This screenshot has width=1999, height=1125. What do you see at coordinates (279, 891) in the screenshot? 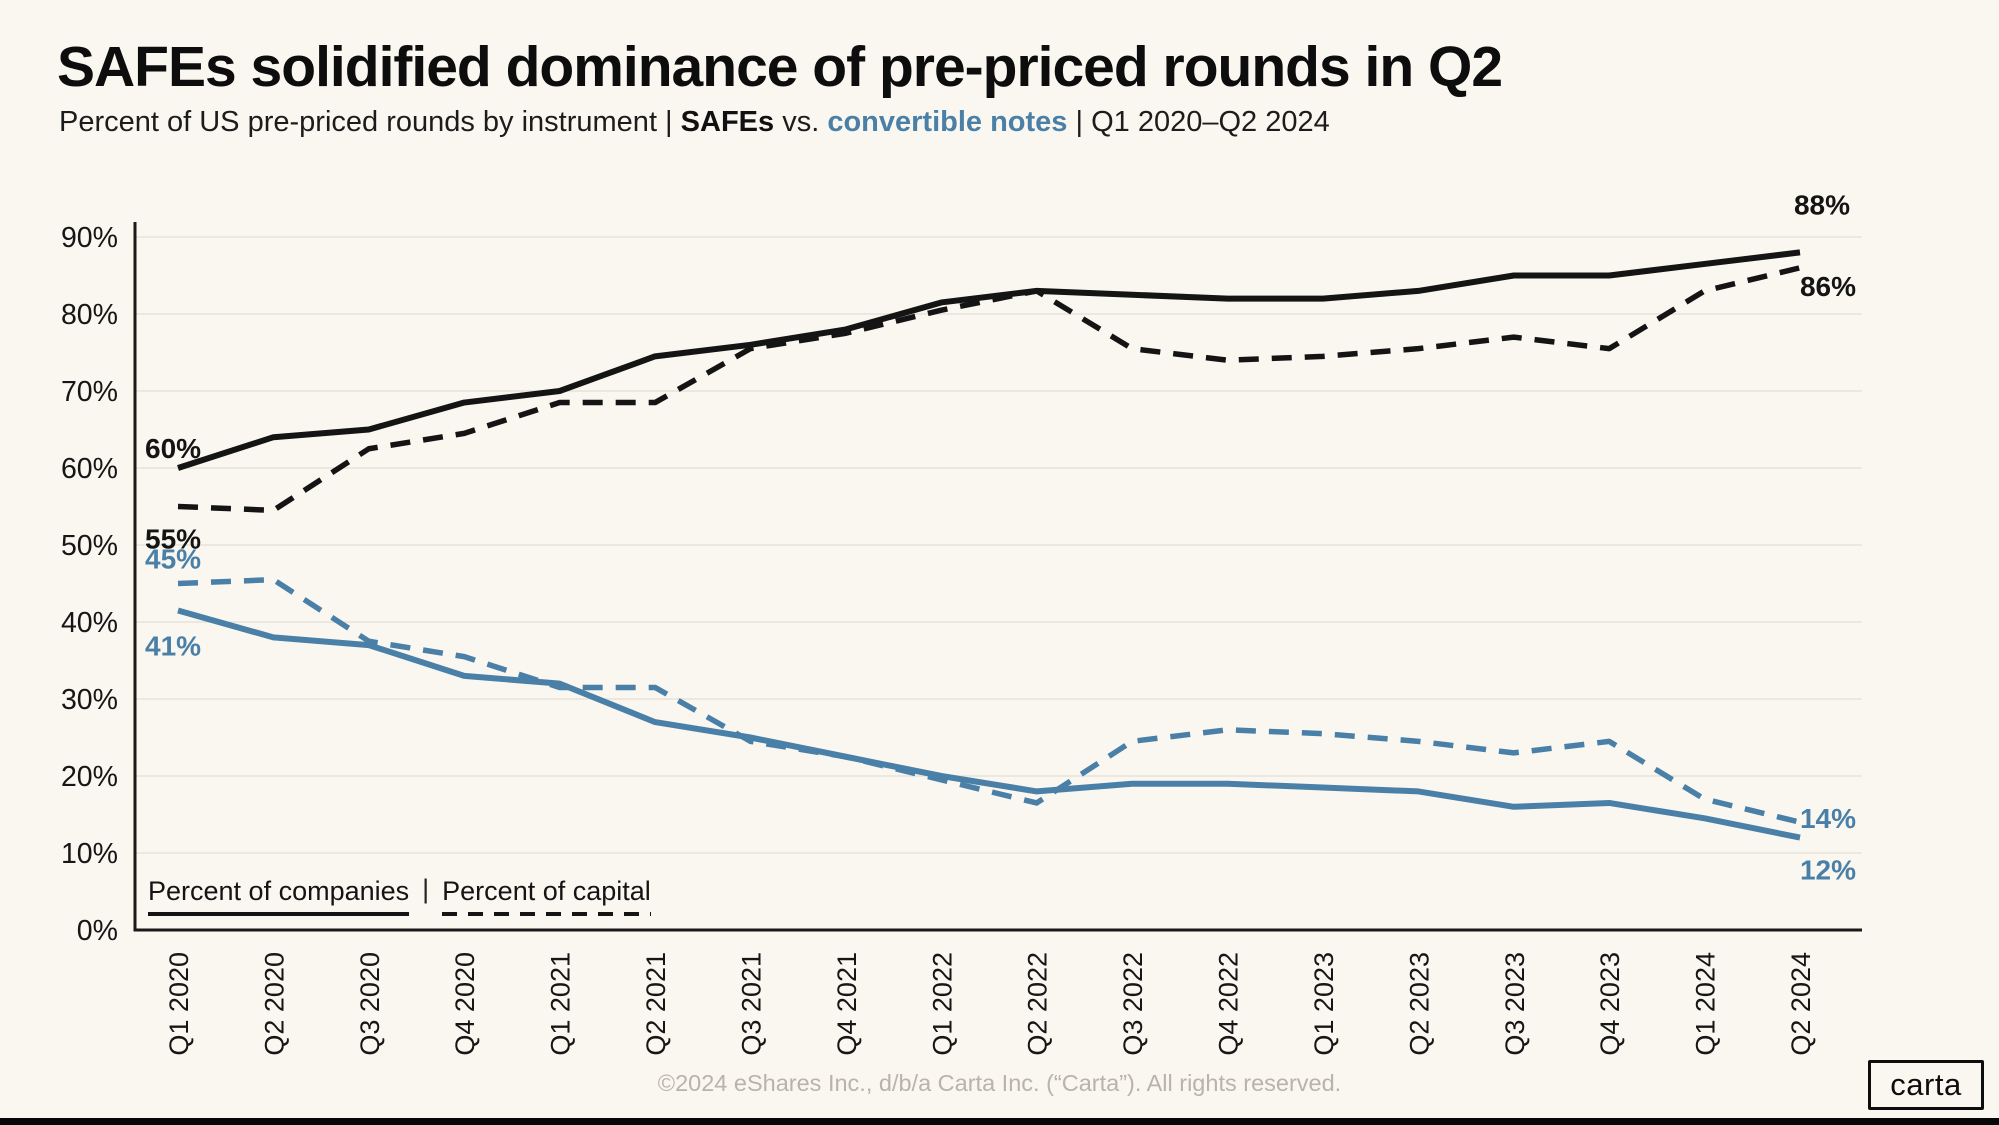
I see `legend-label-companies: Percent of companies` at bounding box center [279, 891].